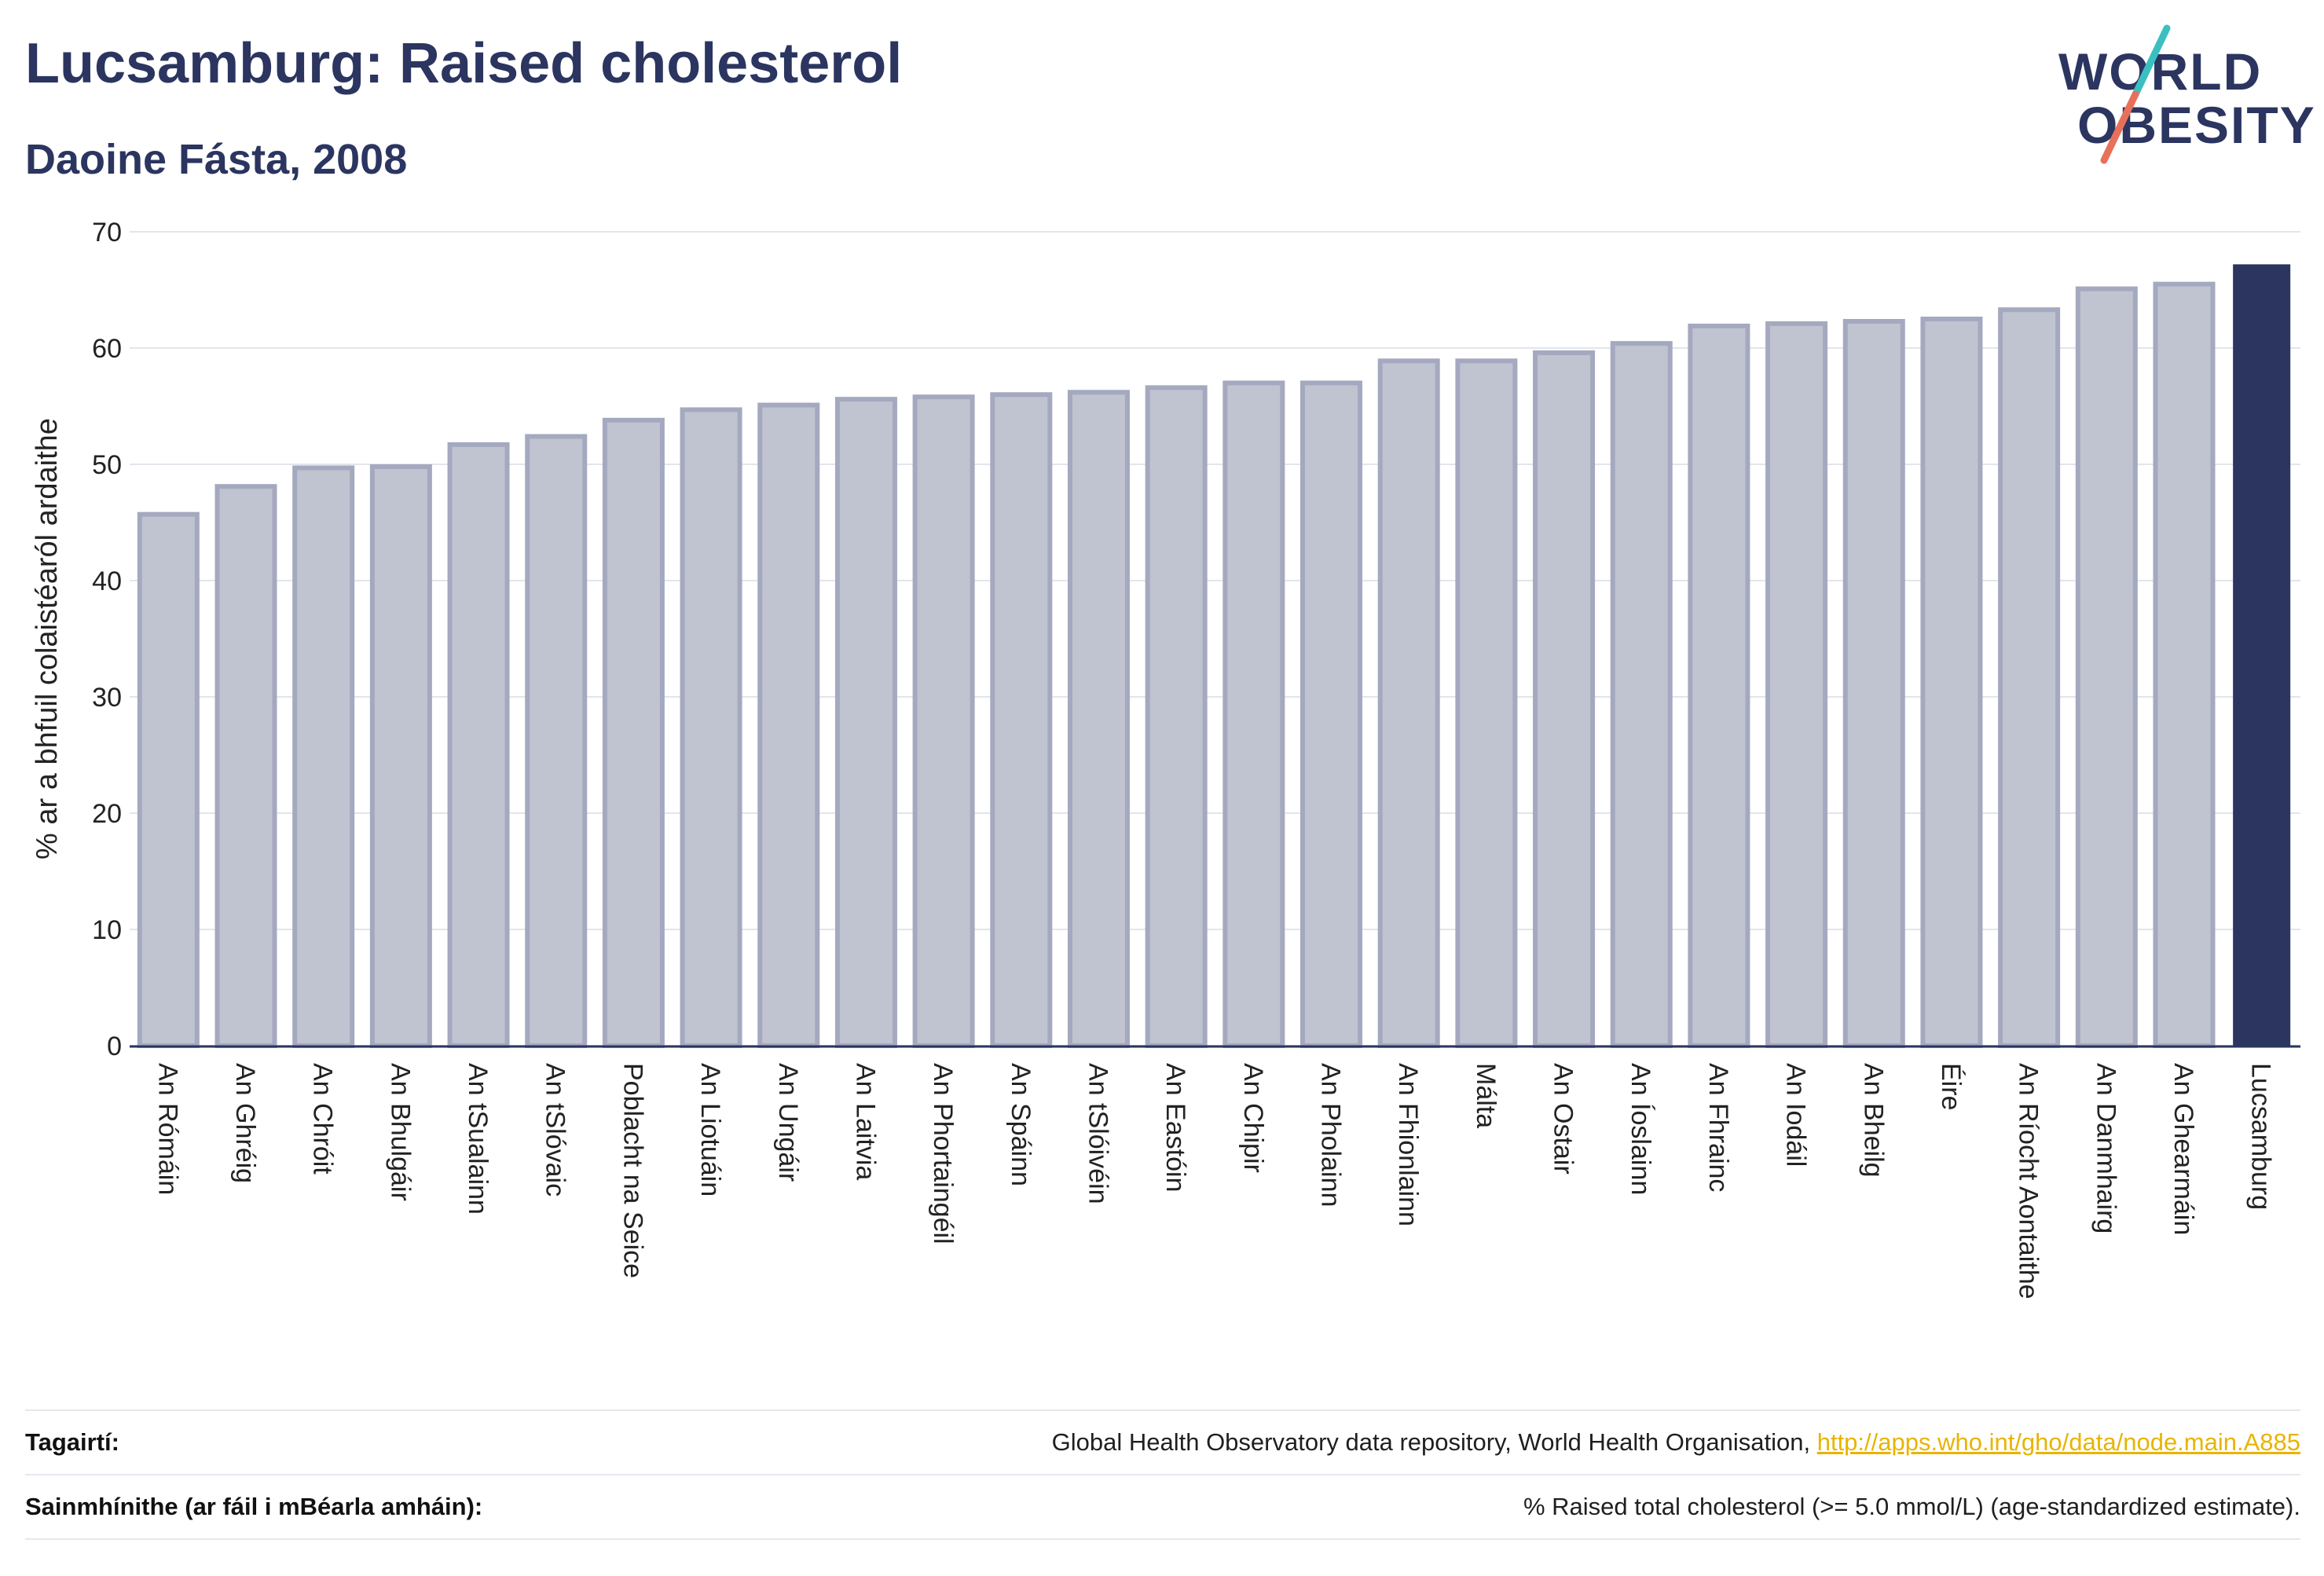  I want to click on x-tick-label: An Íoslainn, so click(1640, 1129).